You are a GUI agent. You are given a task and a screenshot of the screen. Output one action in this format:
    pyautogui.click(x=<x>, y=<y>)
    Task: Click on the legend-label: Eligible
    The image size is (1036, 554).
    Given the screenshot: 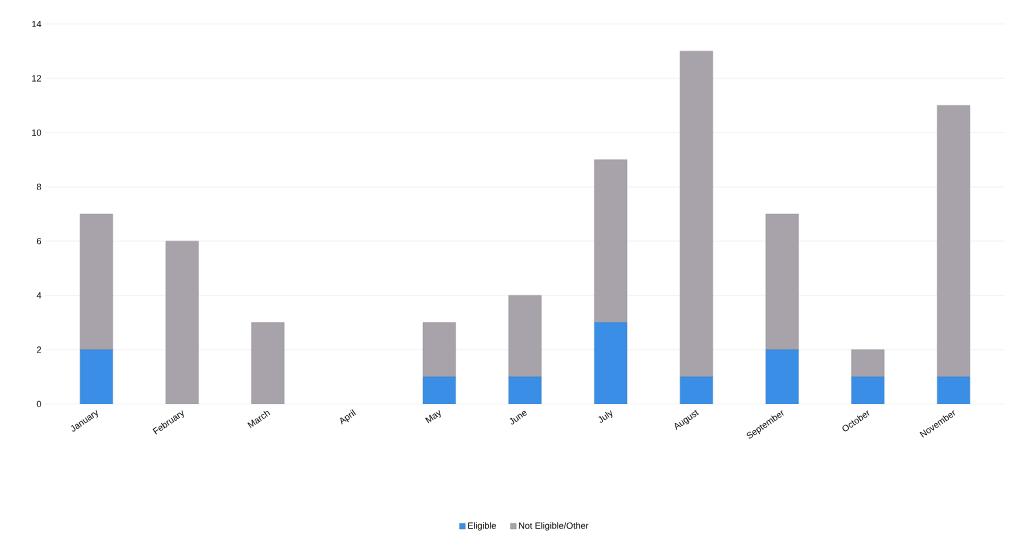 What is the action you would take?
    pyautogui.click(x=482, y=526)
    